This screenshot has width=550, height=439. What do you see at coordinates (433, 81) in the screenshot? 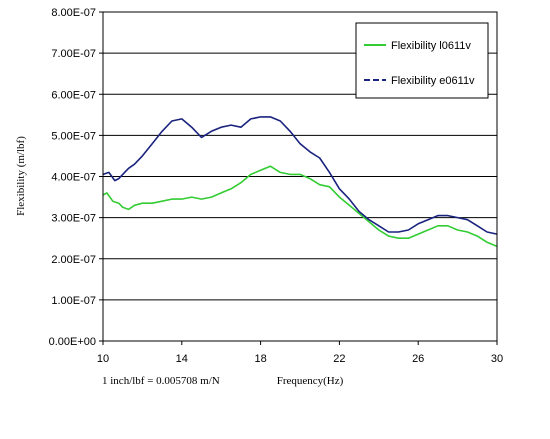
I see `legend-label-series-2: Flexibility e0611v` at bounding box center [433, 81].